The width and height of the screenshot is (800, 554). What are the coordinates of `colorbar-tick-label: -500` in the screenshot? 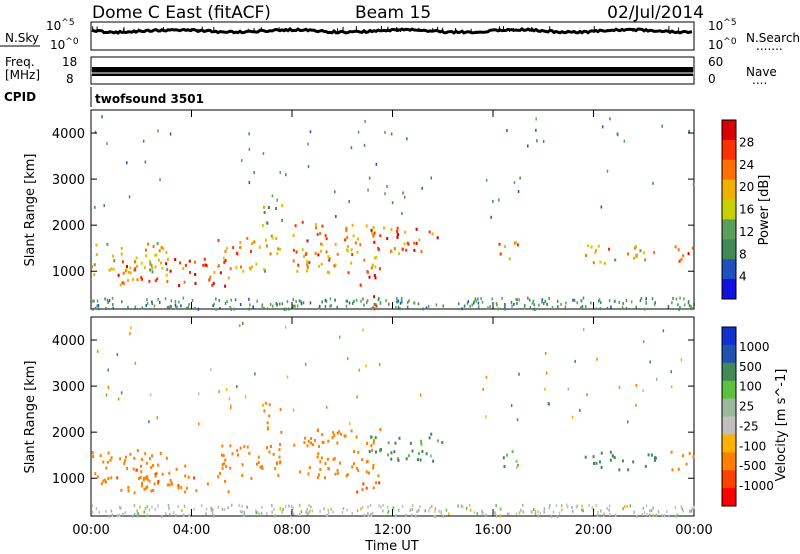 It's located at (752, 466).